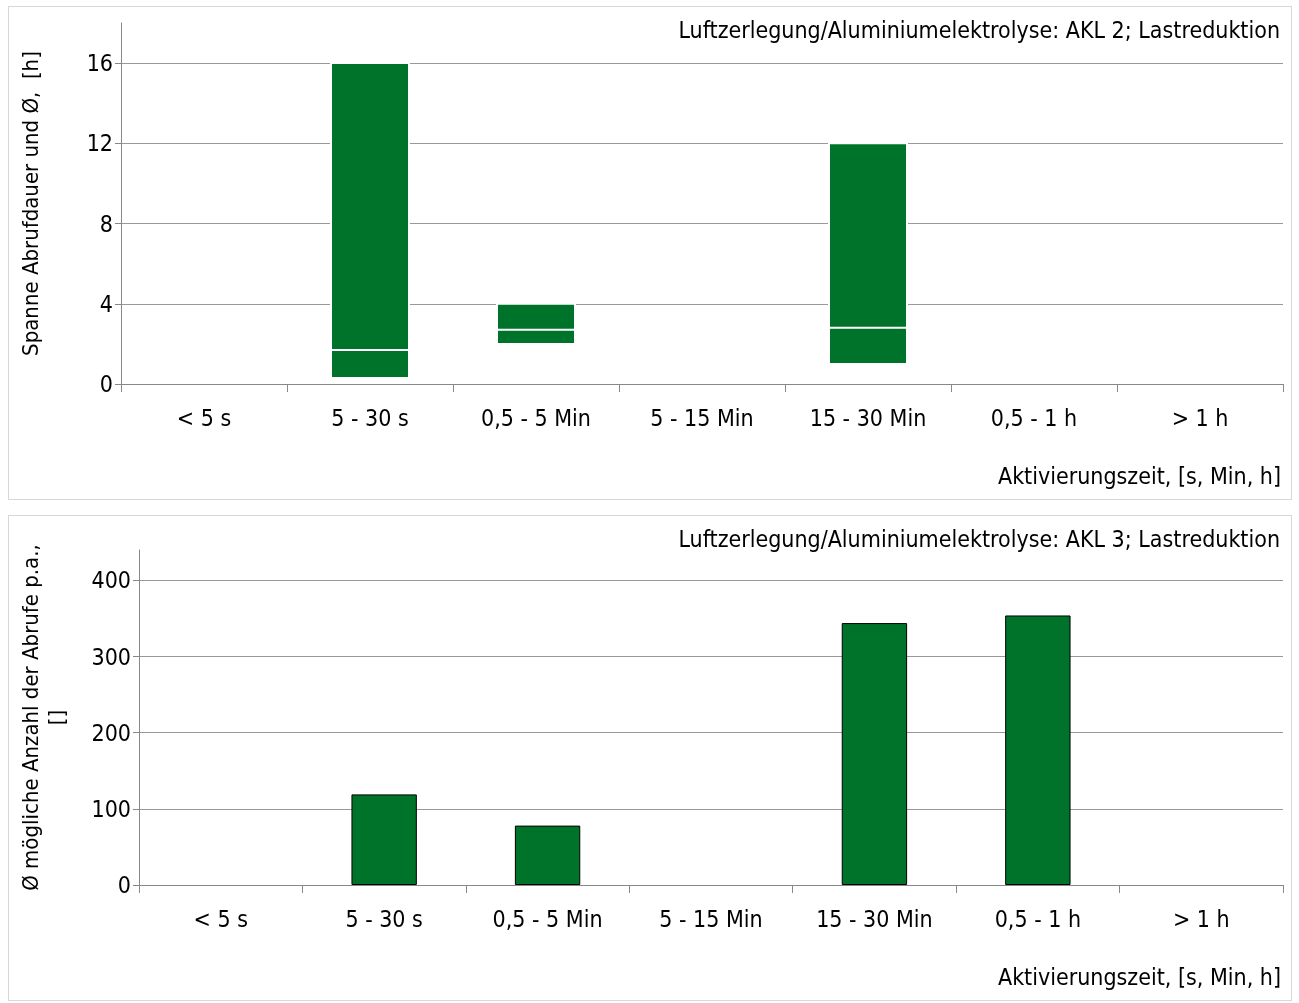 This screenshot has height=1003, width=1299. I want to click on y-tick-label: 8, so click(106, 223).